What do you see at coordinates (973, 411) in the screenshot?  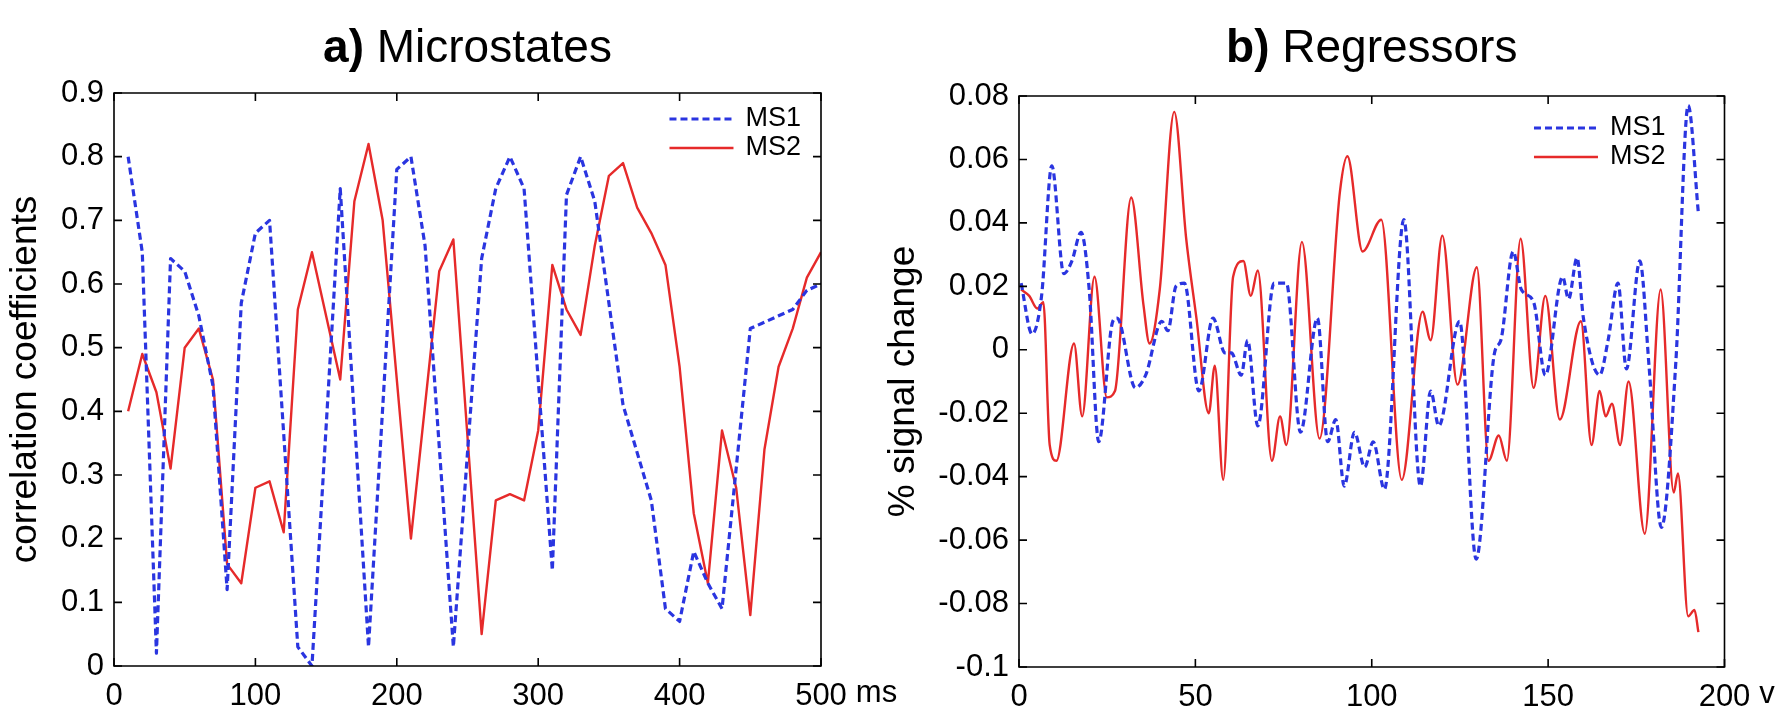 I see `y-tick-label: -0.02` at bounding box center [973, 411].